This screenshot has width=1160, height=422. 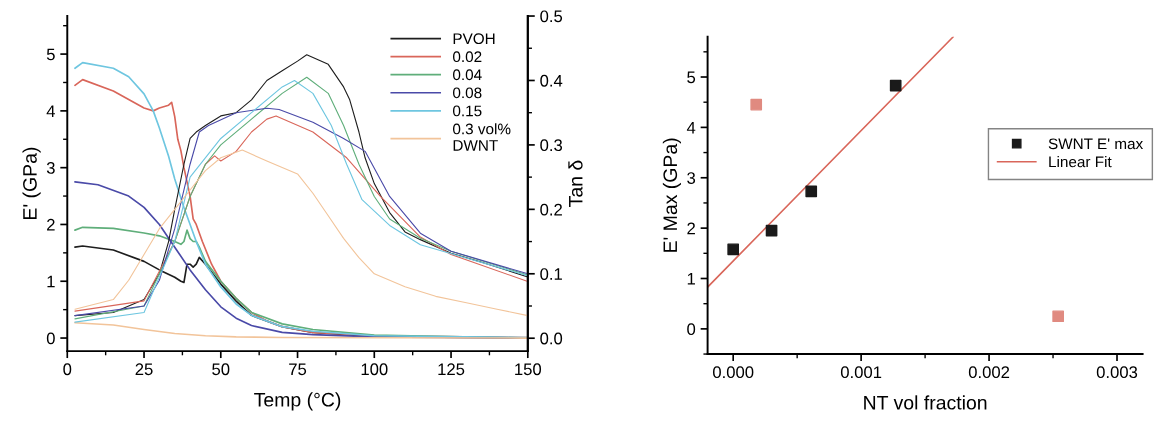 I want to click on x-tick-label: 125, so click(x=451, y=369).